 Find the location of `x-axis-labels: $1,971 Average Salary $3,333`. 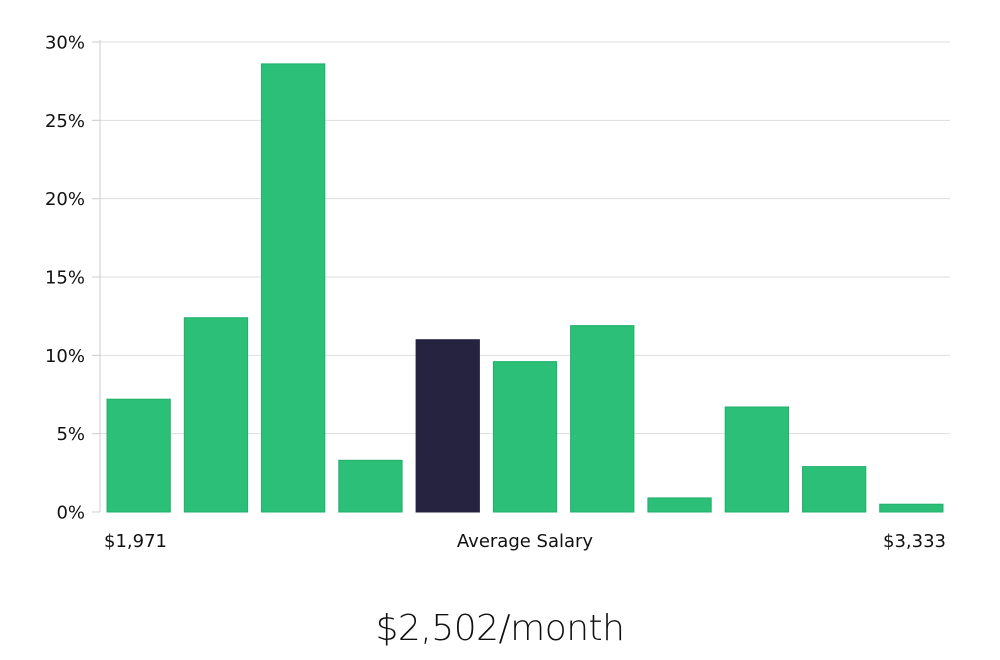

x-axis-labels: $1,971 Average Salary $3,333 is located at coordinates (525, 541).